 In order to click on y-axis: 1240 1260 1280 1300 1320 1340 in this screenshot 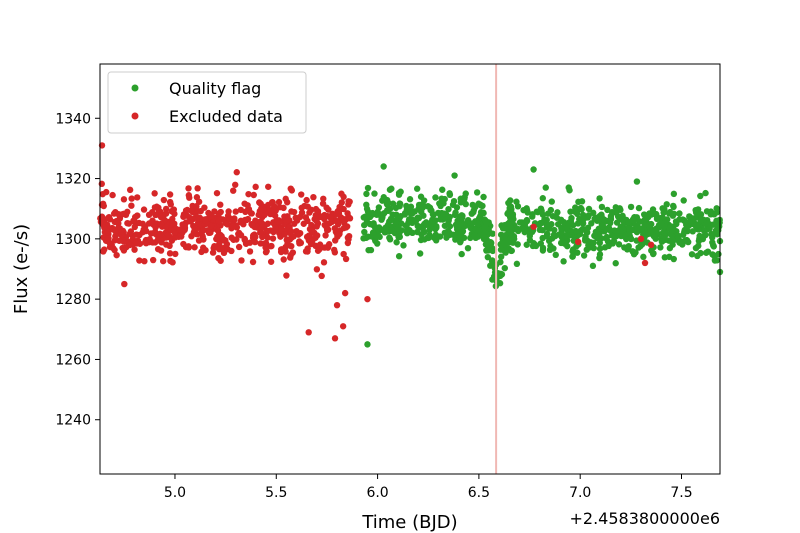, I will do `click(77, 270)`.